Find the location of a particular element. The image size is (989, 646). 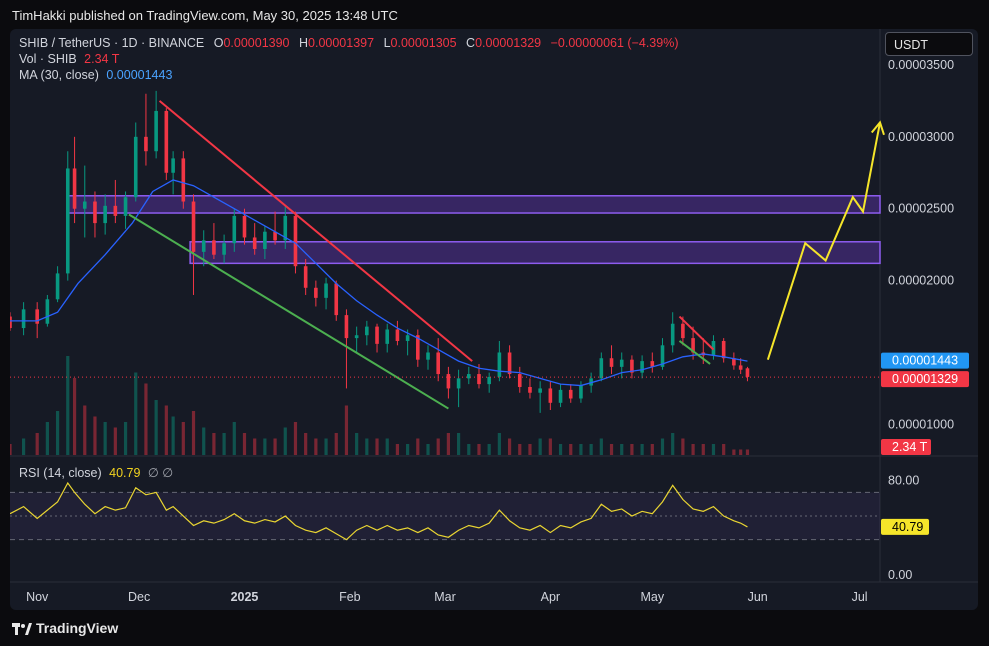

rsi-value: 40.79 is located at coordinates (125, 473).